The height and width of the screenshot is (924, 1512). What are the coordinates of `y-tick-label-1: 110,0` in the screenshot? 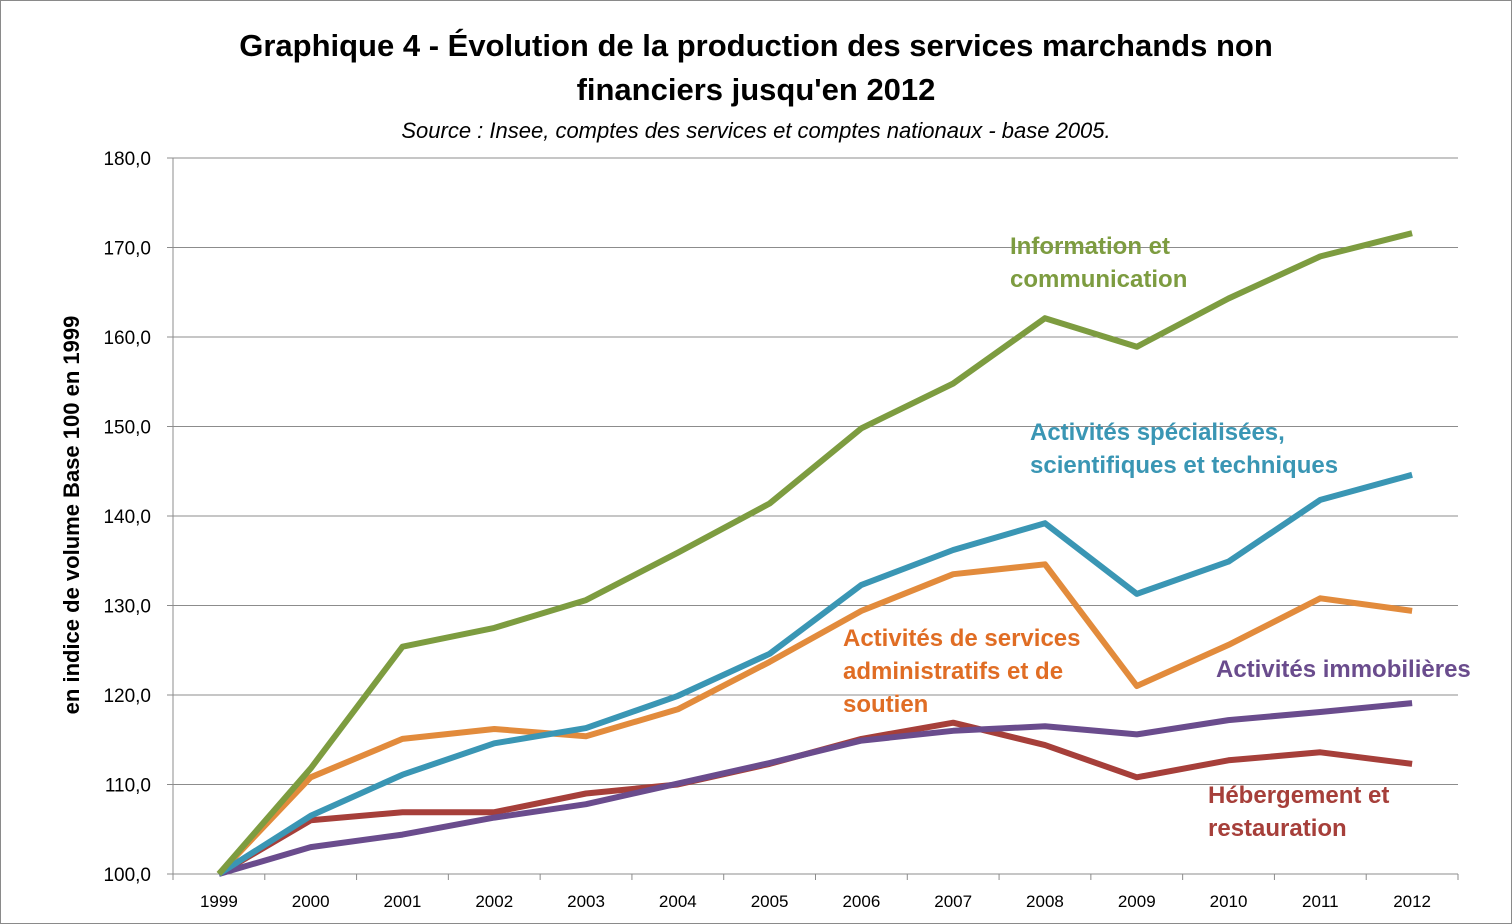 It's located at (128, 786).